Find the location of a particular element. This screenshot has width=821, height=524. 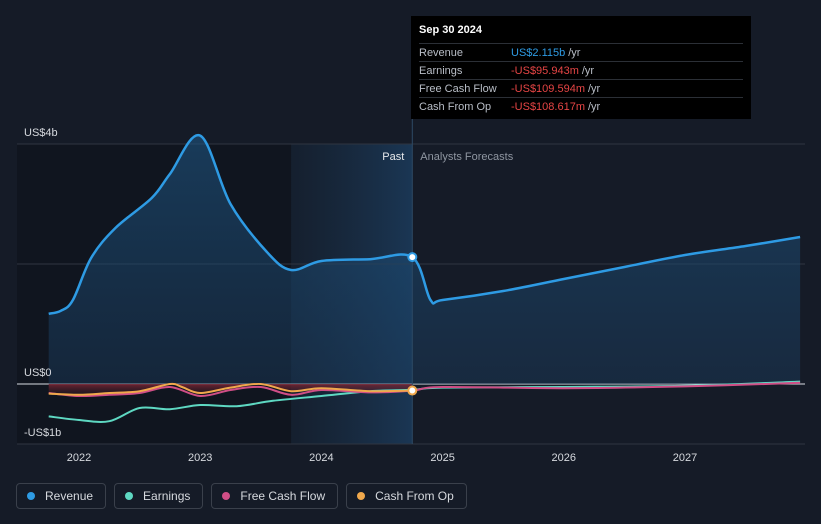

tooltip-label: Revenue is located at coordinates (441, 52).